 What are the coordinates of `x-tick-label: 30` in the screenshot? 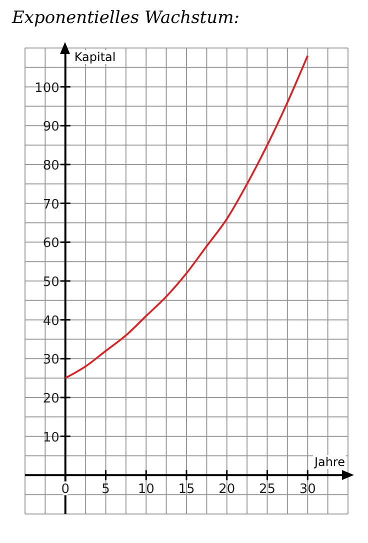 It's located at (307, 490).